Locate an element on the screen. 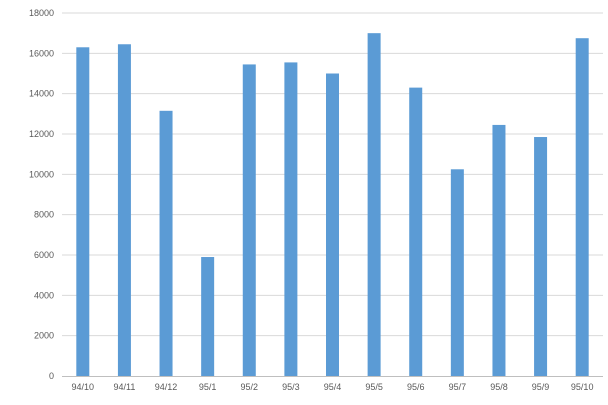 Image resolution: width=608 pixels, height=405 pixels. y-tick-label: 14000 is located at coordinates (41, 94).